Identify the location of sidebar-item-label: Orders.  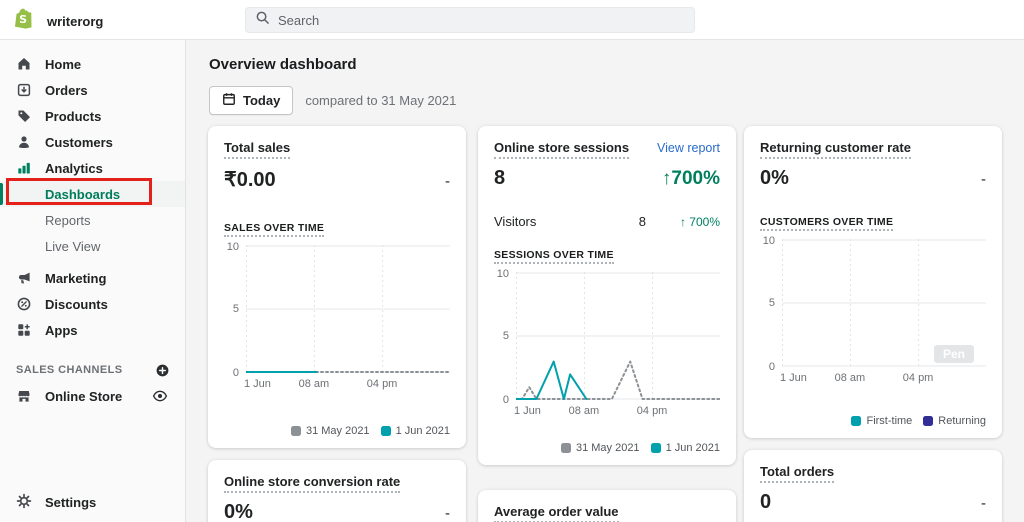
(66, 90).